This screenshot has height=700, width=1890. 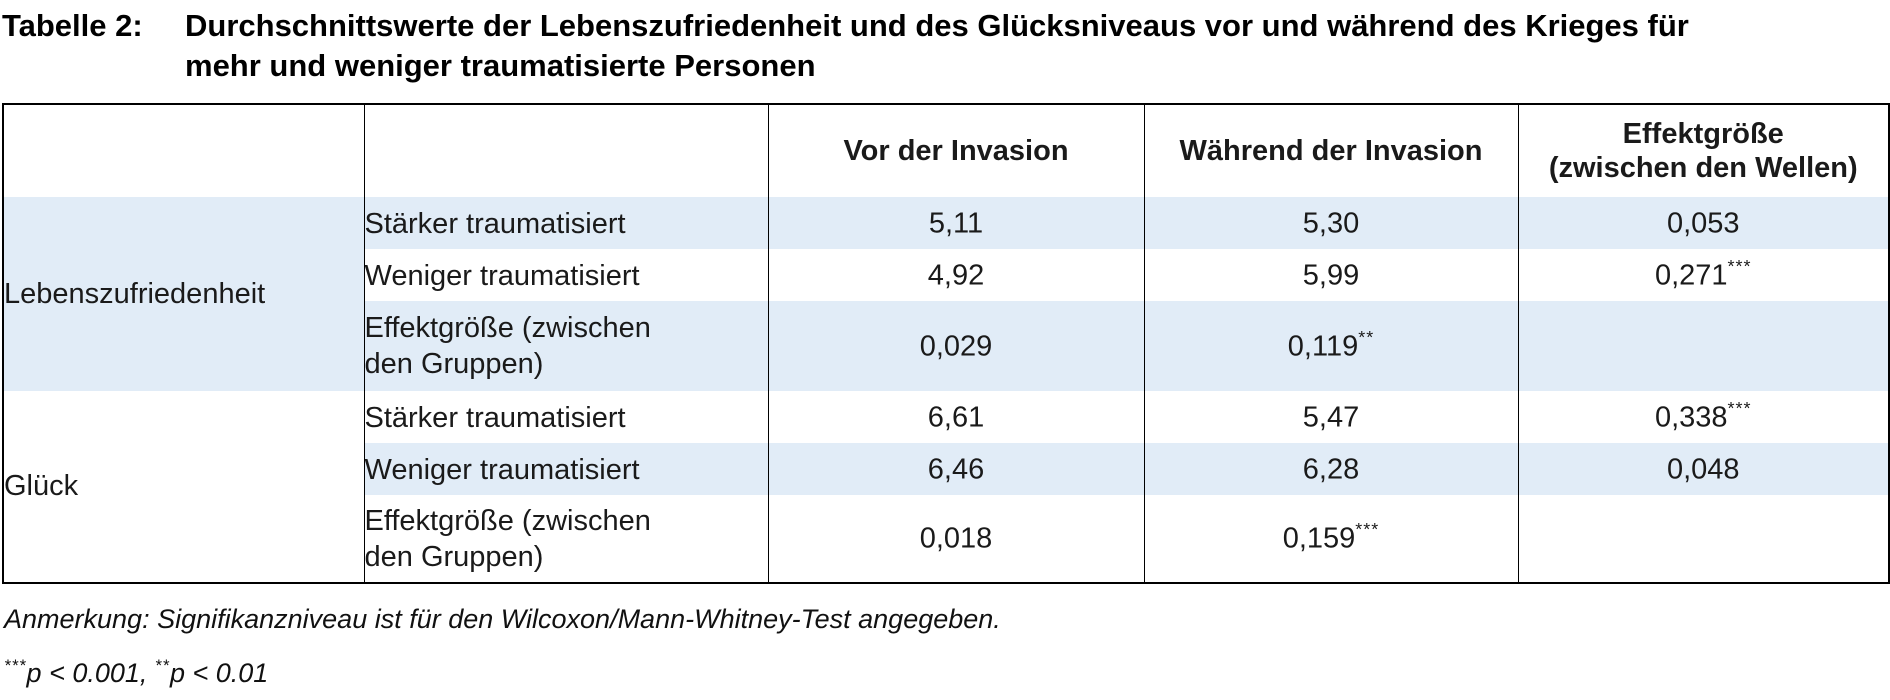 I want to click on value-cell: 4,92, so click(x=956, y=275).